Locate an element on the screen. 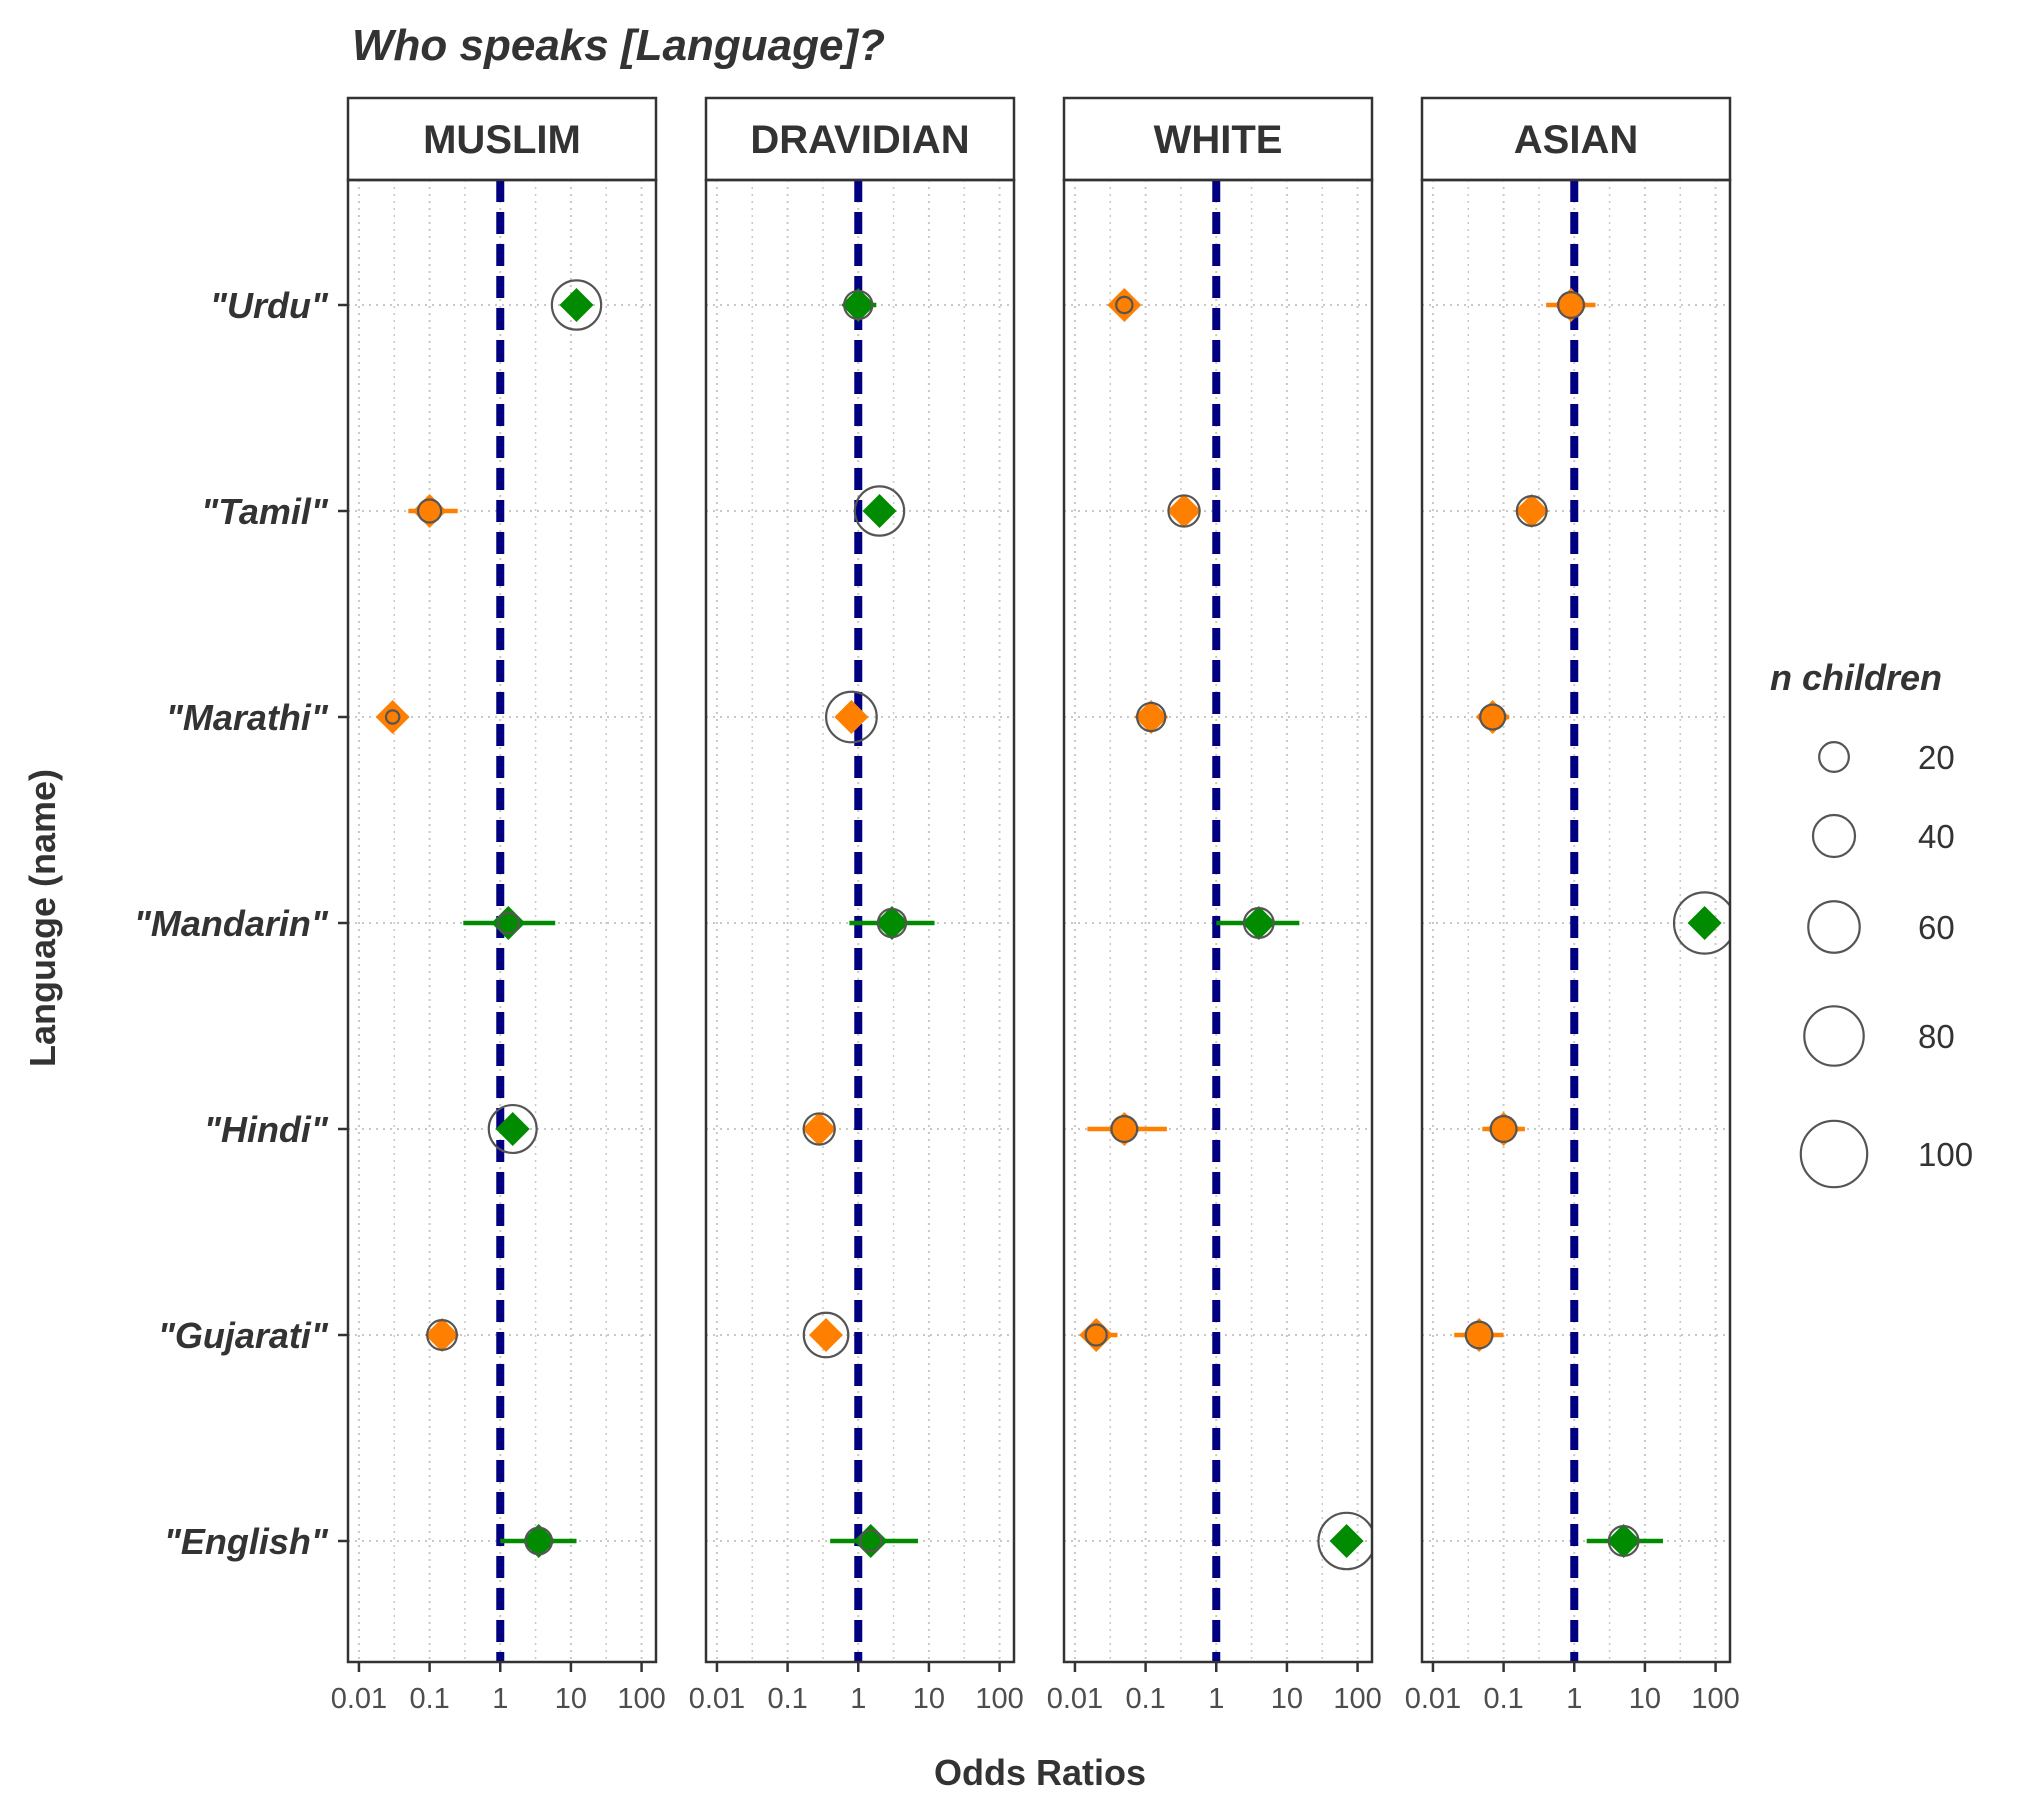 The image size is (2025, 1800). x-axis-title: Odds Ratios is located at coordinates (1040, 1772).